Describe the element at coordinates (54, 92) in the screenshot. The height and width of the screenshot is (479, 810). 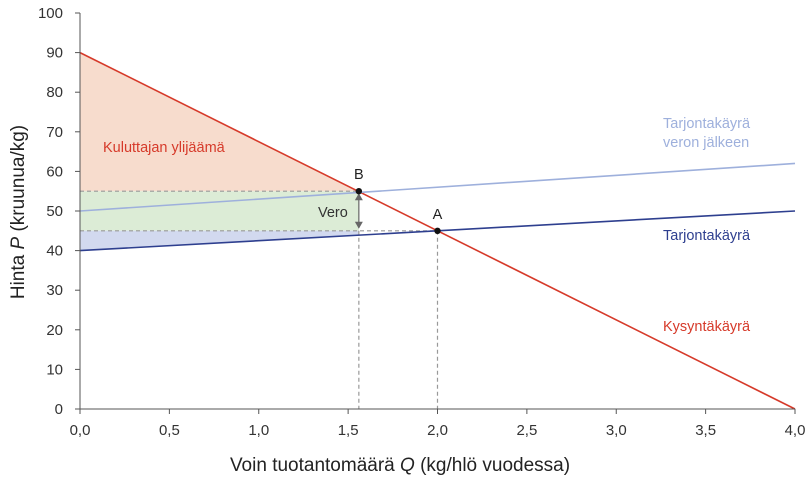
I see `y-tick-label: 80` at that location.